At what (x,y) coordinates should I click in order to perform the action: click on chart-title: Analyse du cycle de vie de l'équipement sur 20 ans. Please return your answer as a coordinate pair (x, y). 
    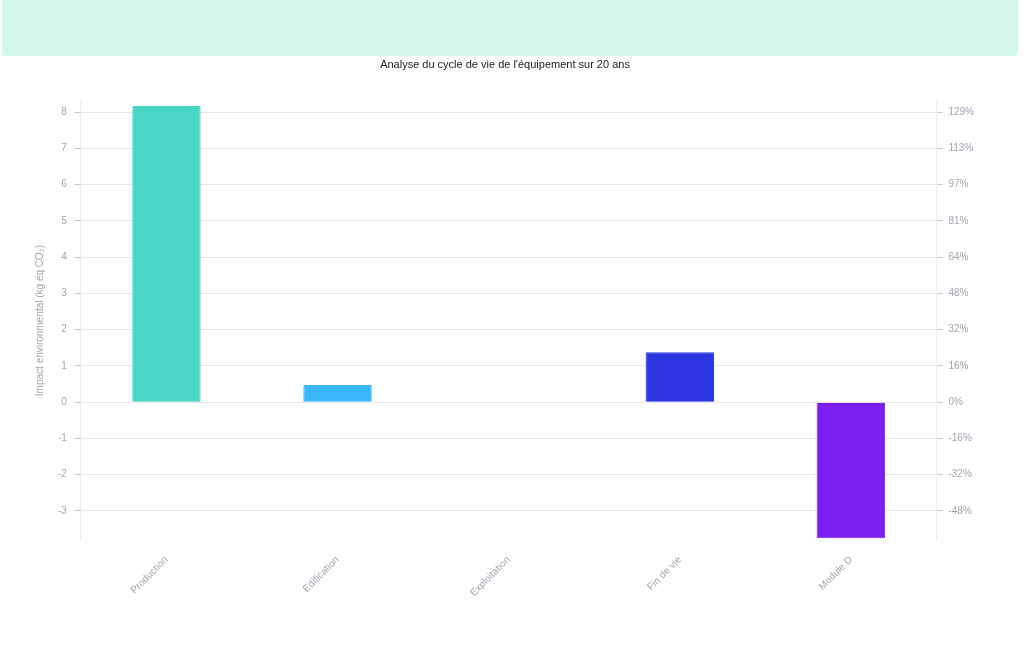
    Looking at the image, I should click on (505, 63).